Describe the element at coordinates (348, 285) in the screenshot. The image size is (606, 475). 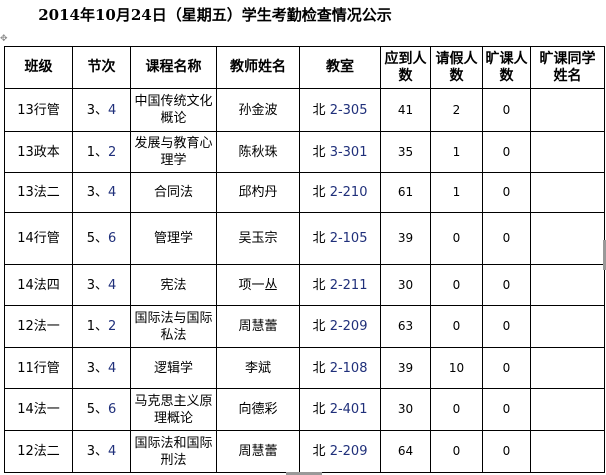
I see `room-cell: 2-211` at that location.